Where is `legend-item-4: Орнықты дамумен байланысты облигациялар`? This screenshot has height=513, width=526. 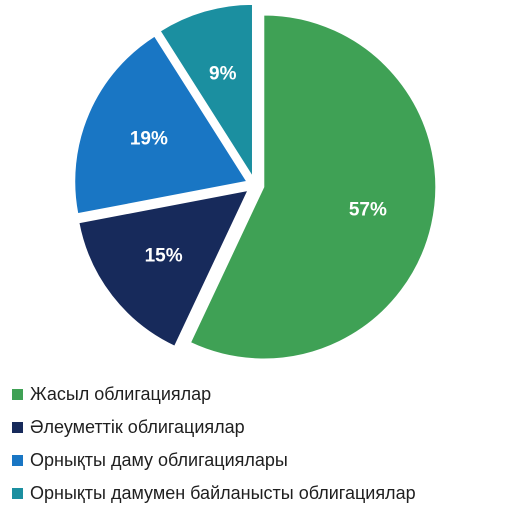 legend-item-4: Орнықты дамумен байланысты облигациялар is located at coordinates (268, 493).